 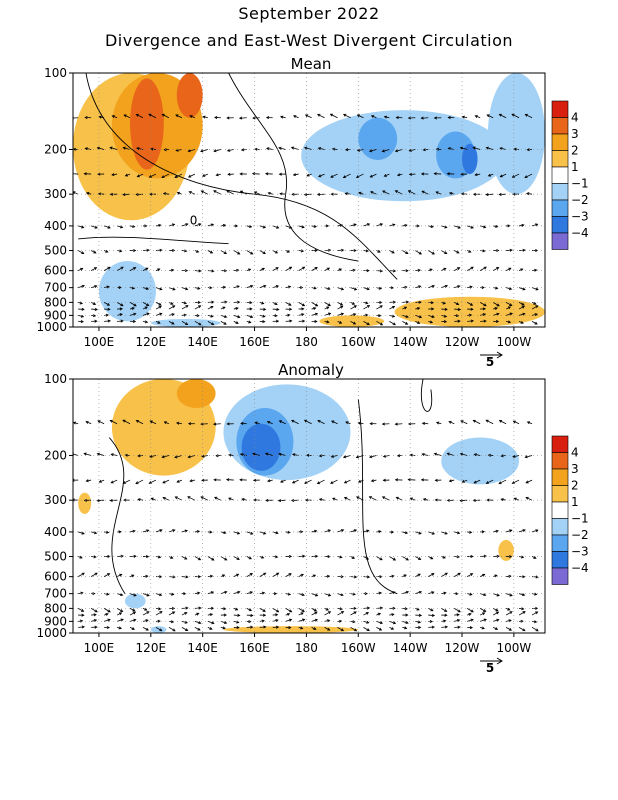 What do you see at coordinates (580, 519) in the screenshot?
I see `colorbar-label: −1` at bounding box center [580, 519].